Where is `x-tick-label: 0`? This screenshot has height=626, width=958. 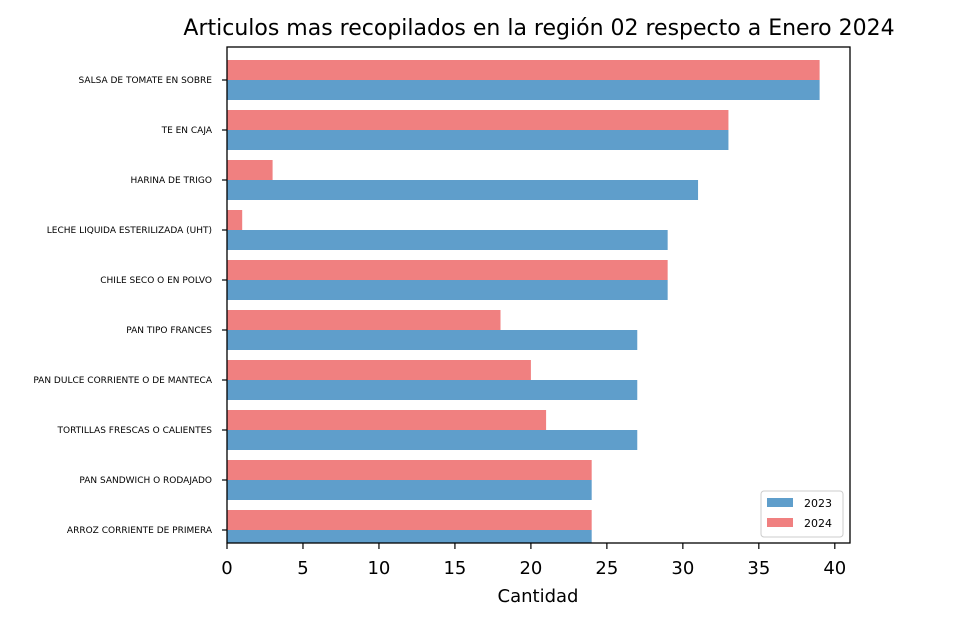
x-tick-label: 0 is located at coordinates (226, 568).